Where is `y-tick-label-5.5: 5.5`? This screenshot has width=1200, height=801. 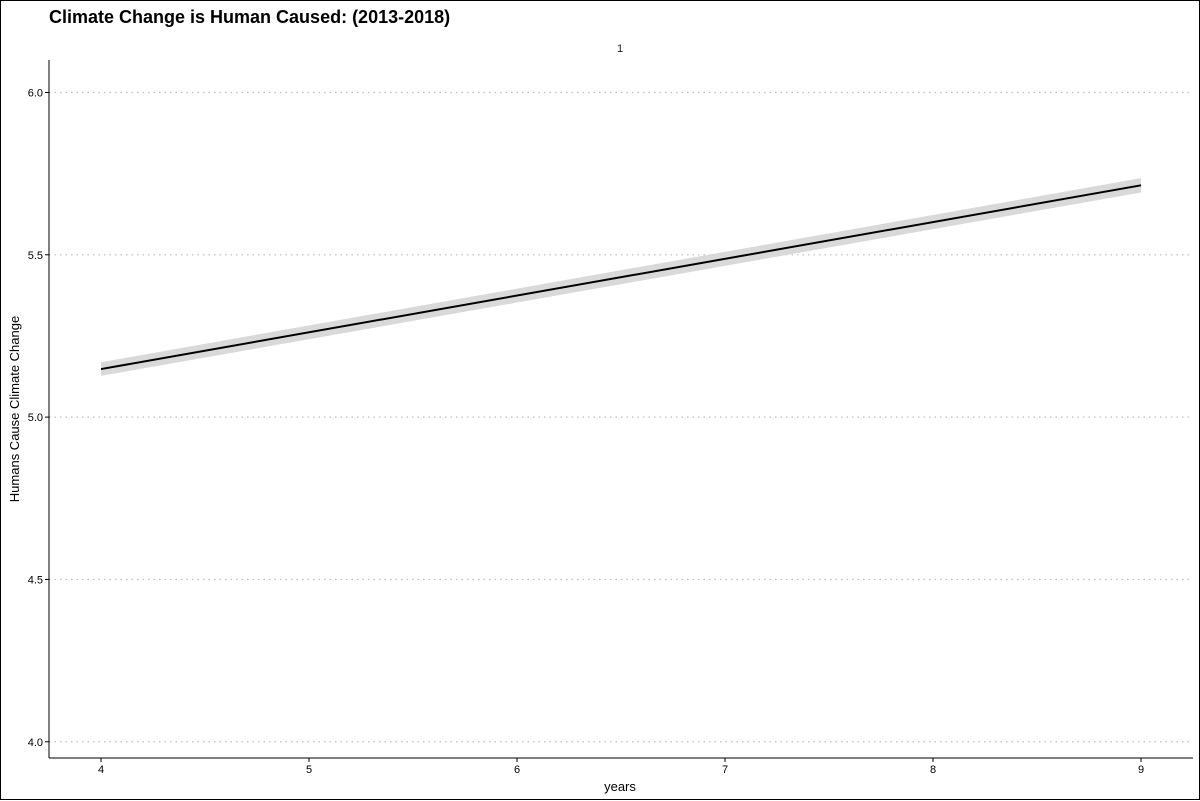 y-tick-label-5.5: 5.5 is located at coordinates (35, 256).